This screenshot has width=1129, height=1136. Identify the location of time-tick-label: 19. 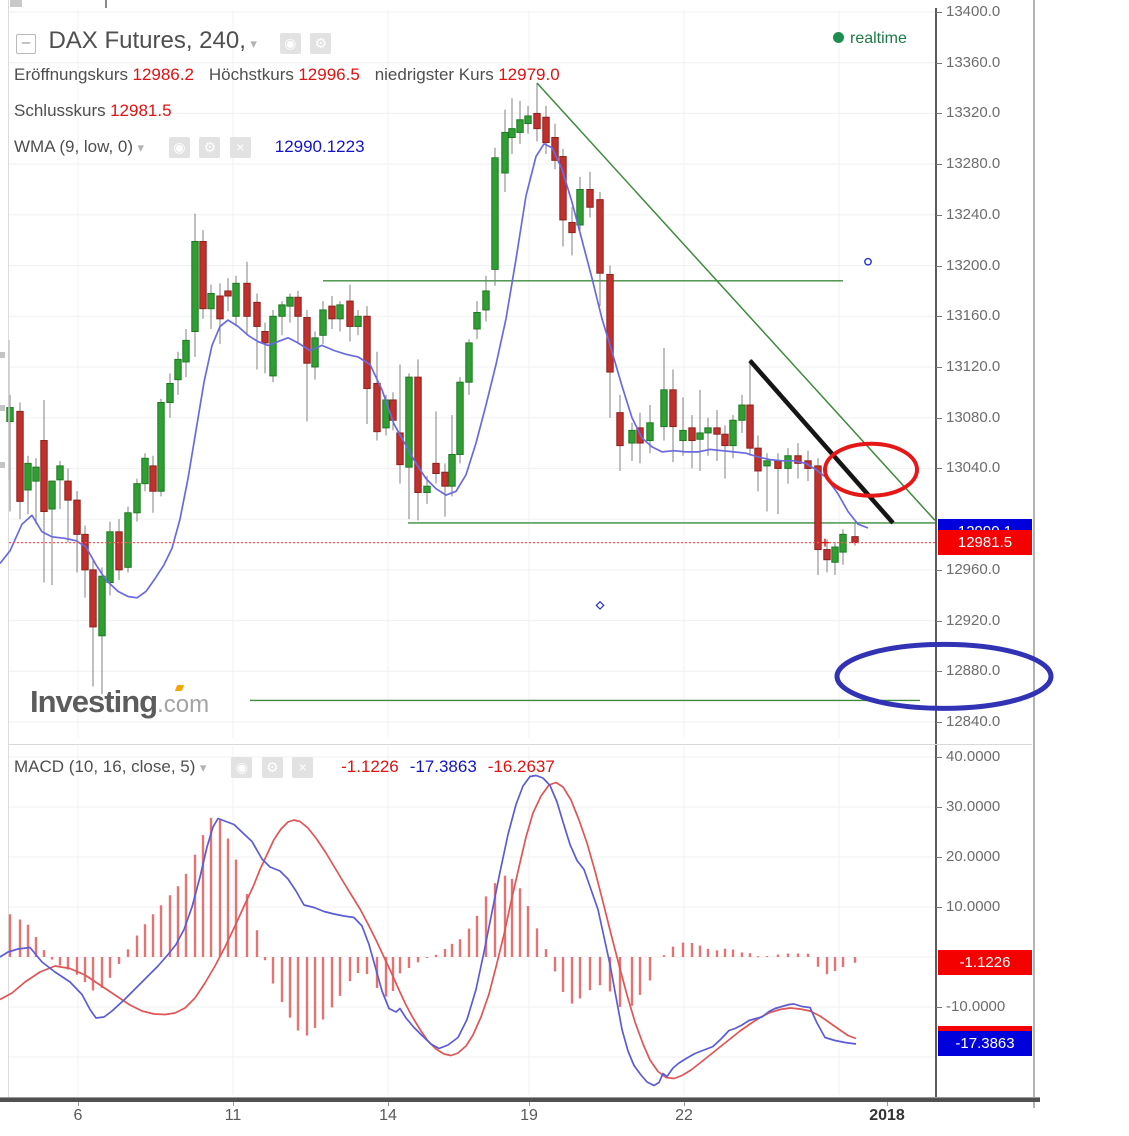
(529, 1115).